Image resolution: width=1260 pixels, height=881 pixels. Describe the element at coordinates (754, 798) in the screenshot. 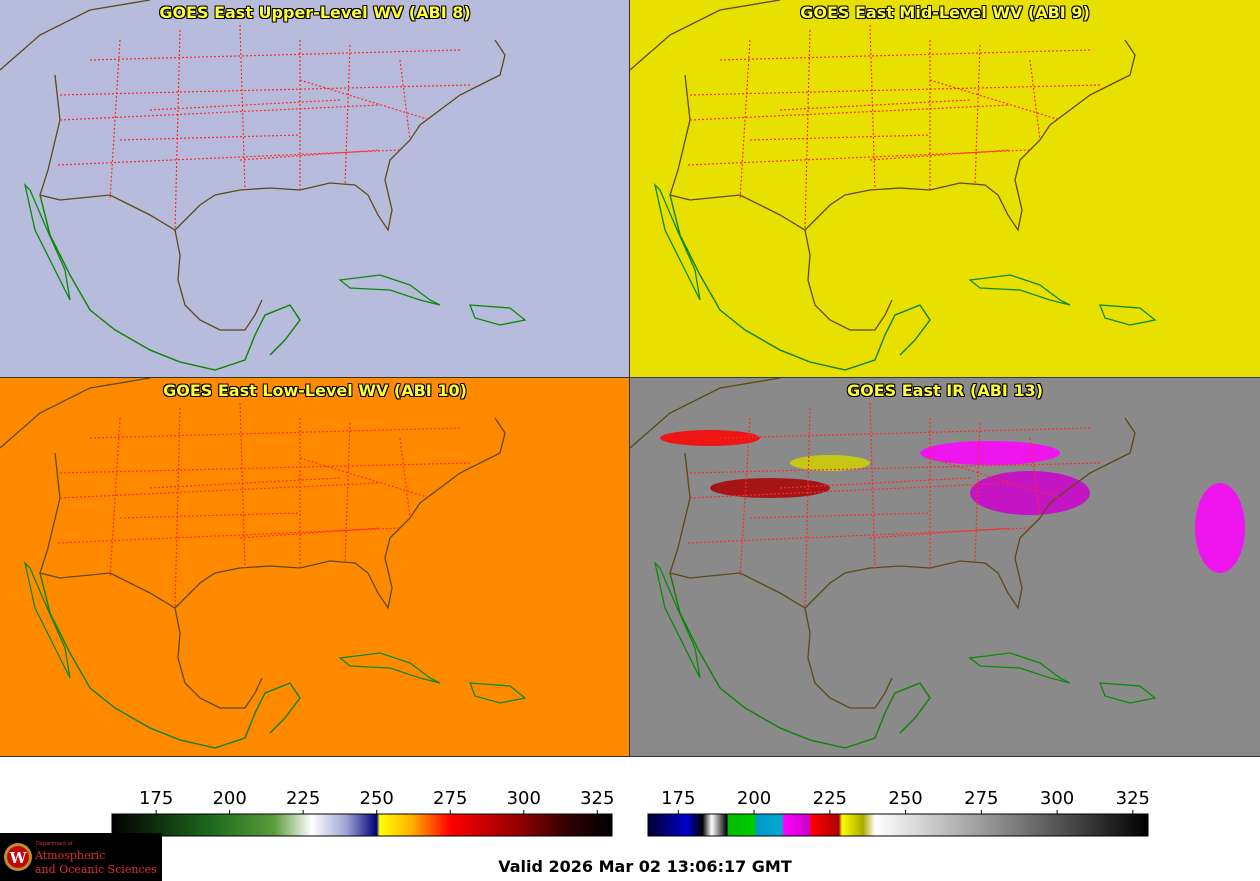

I see `colorbar-tick-label: 200` at that location.